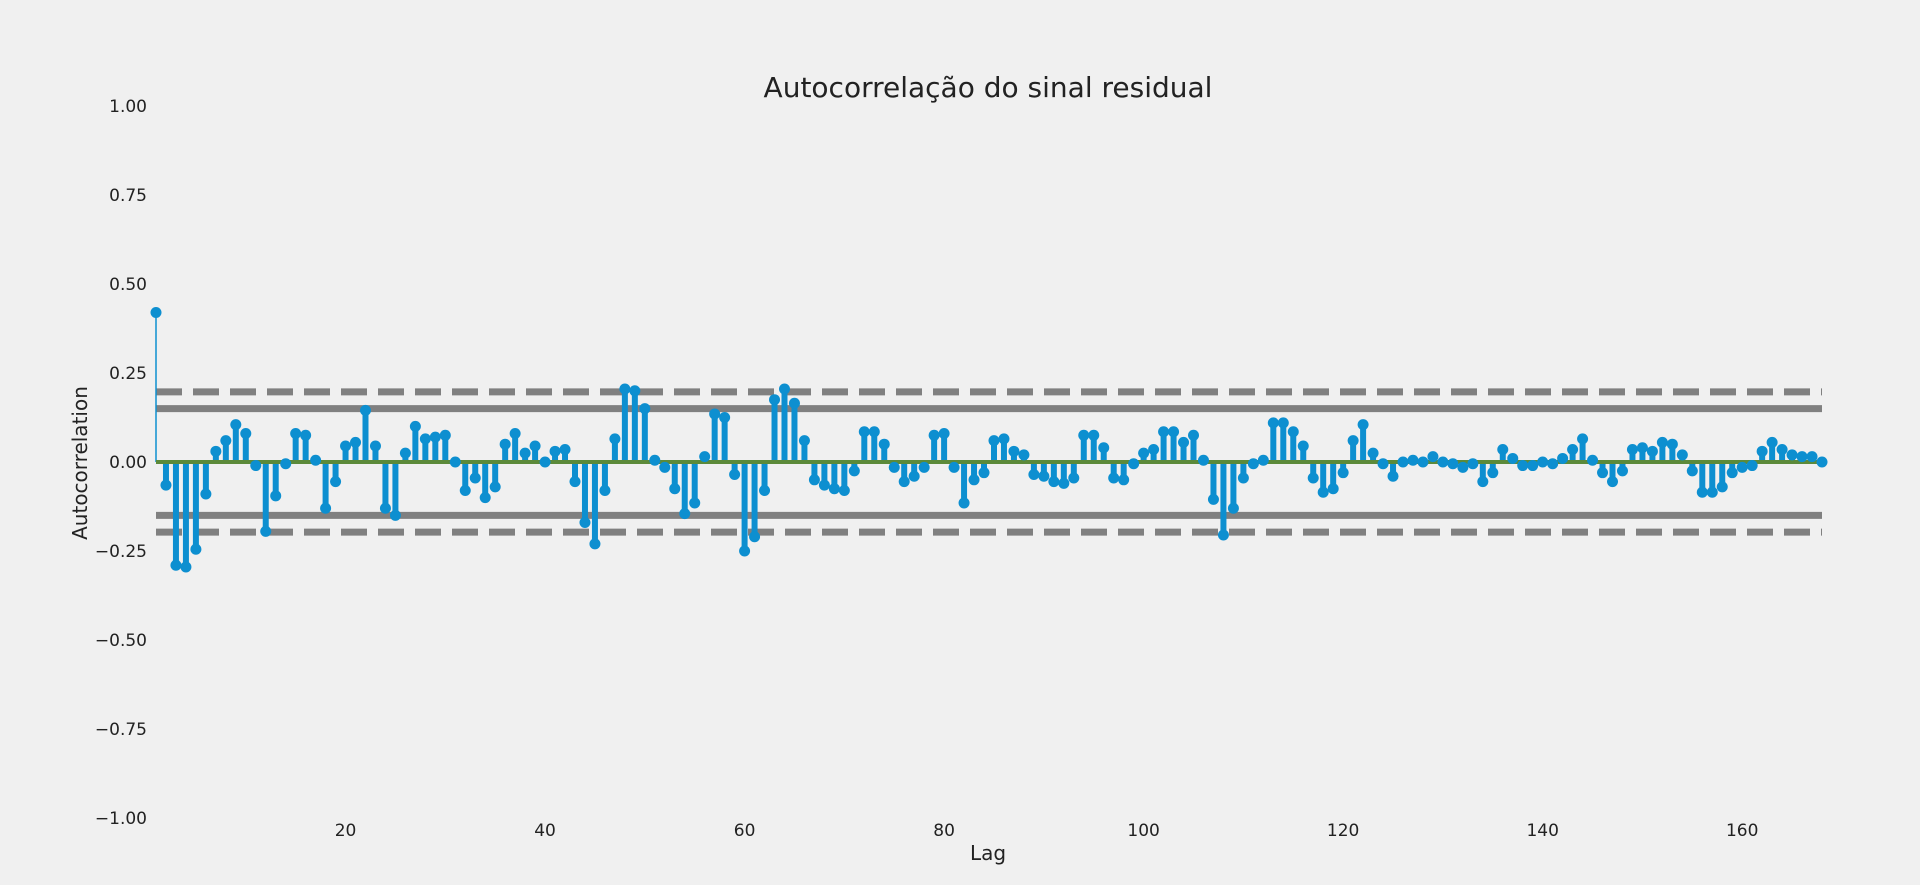 The image size is (1920, 885). Describe the element at coordinates (121, 819) in the screenshot. I see `y-tick-label: −1.00` at that location.